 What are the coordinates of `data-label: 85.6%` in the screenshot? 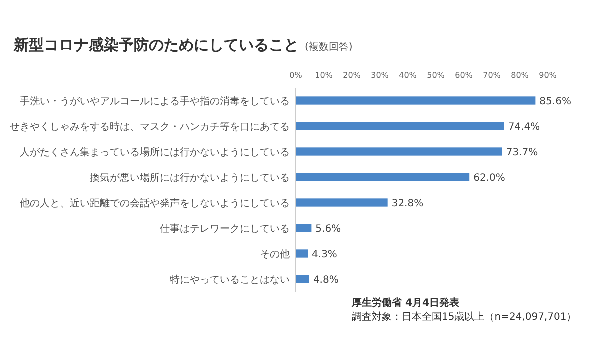 It's located at (556, 102).